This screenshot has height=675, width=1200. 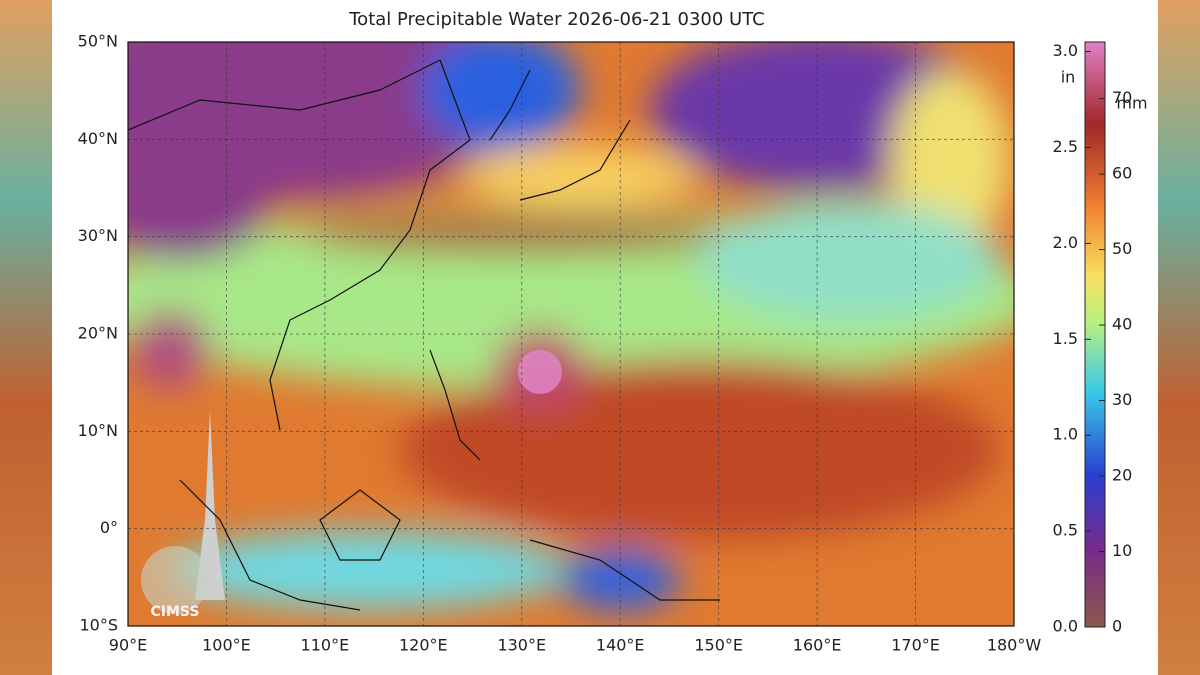 I want to click on lon-label: 100°E, so click(x=226, y=645).